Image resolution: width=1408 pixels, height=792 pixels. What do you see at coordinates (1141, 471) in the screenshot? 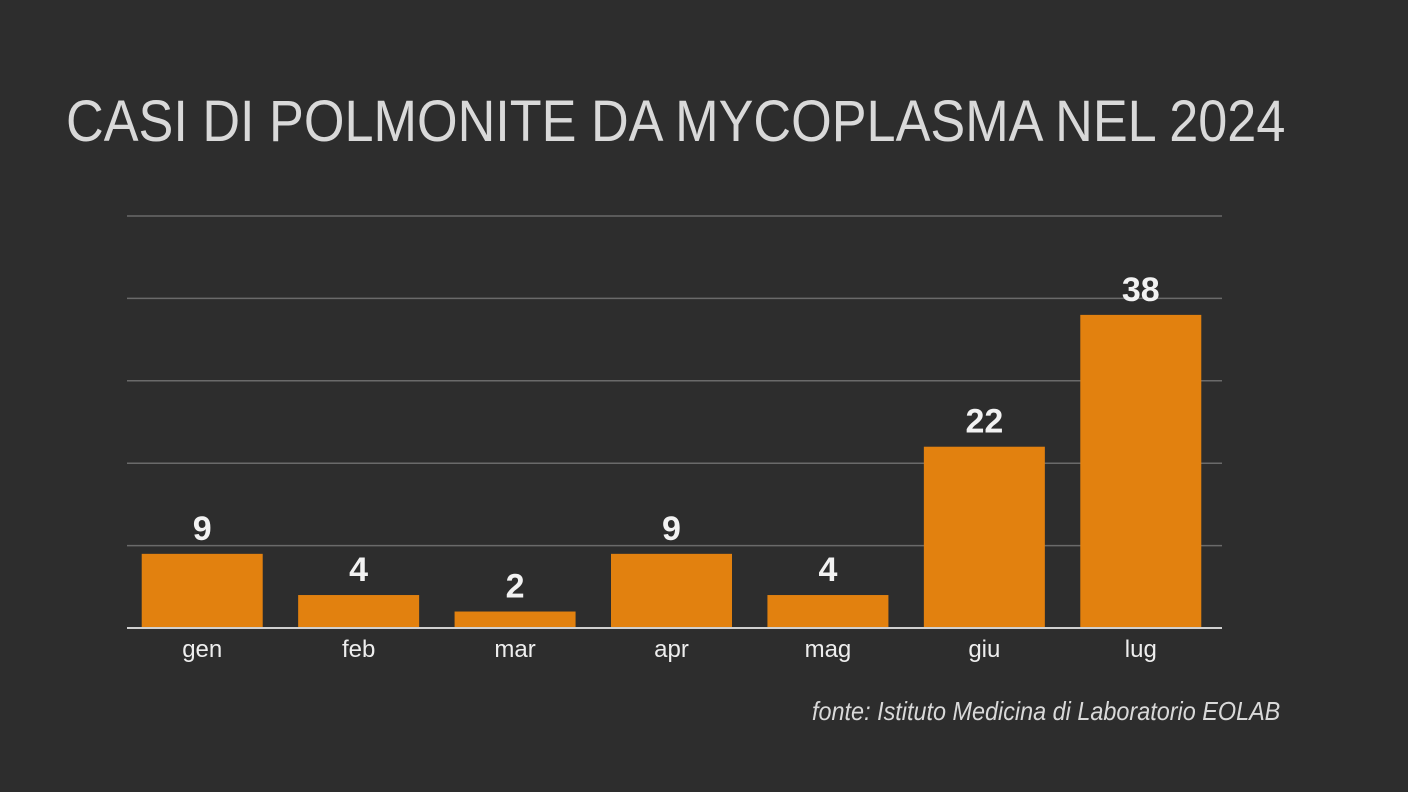
I see `bar-lug` at bounding box center [1141, 471].